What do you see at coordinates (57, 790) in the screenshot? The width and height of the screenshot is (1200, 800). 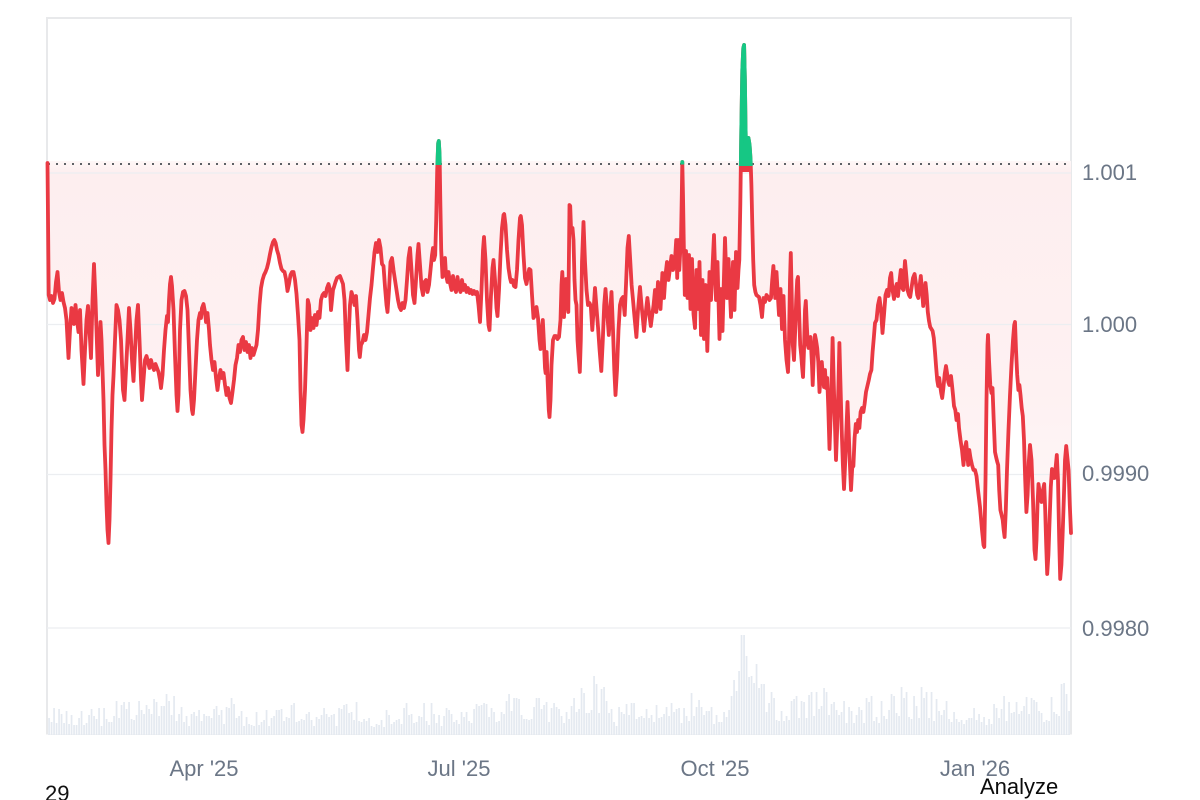 I see `svg-text: 29` at bounding box center [57, 790].